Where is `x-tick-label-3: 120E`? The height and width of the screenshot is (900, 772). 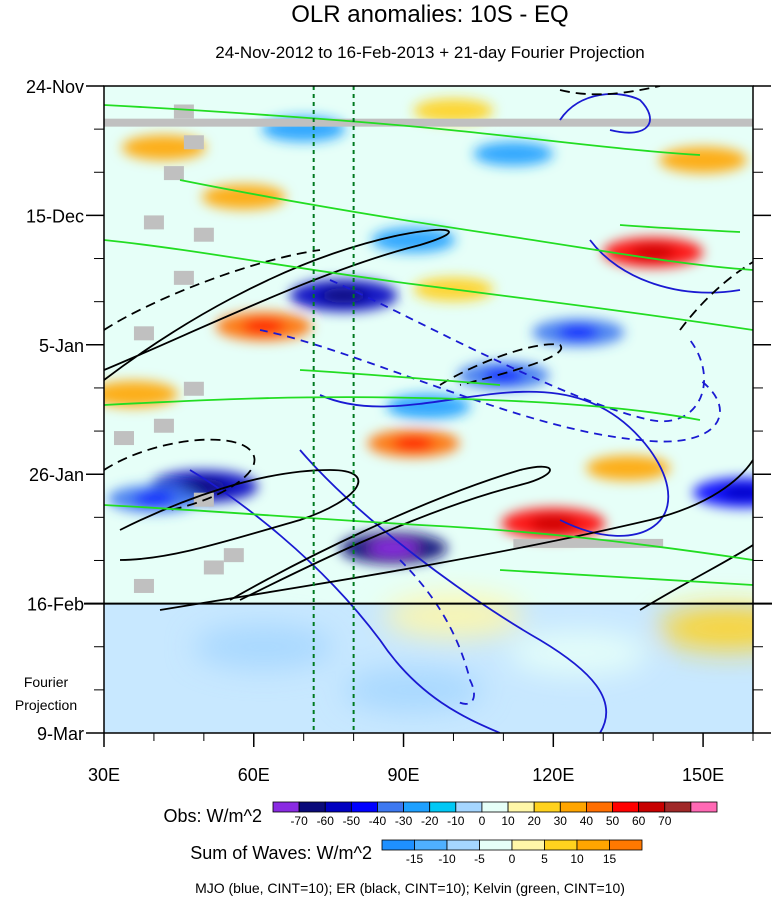
x-tick-label-3: 120E is located at coordinates (553, 775).